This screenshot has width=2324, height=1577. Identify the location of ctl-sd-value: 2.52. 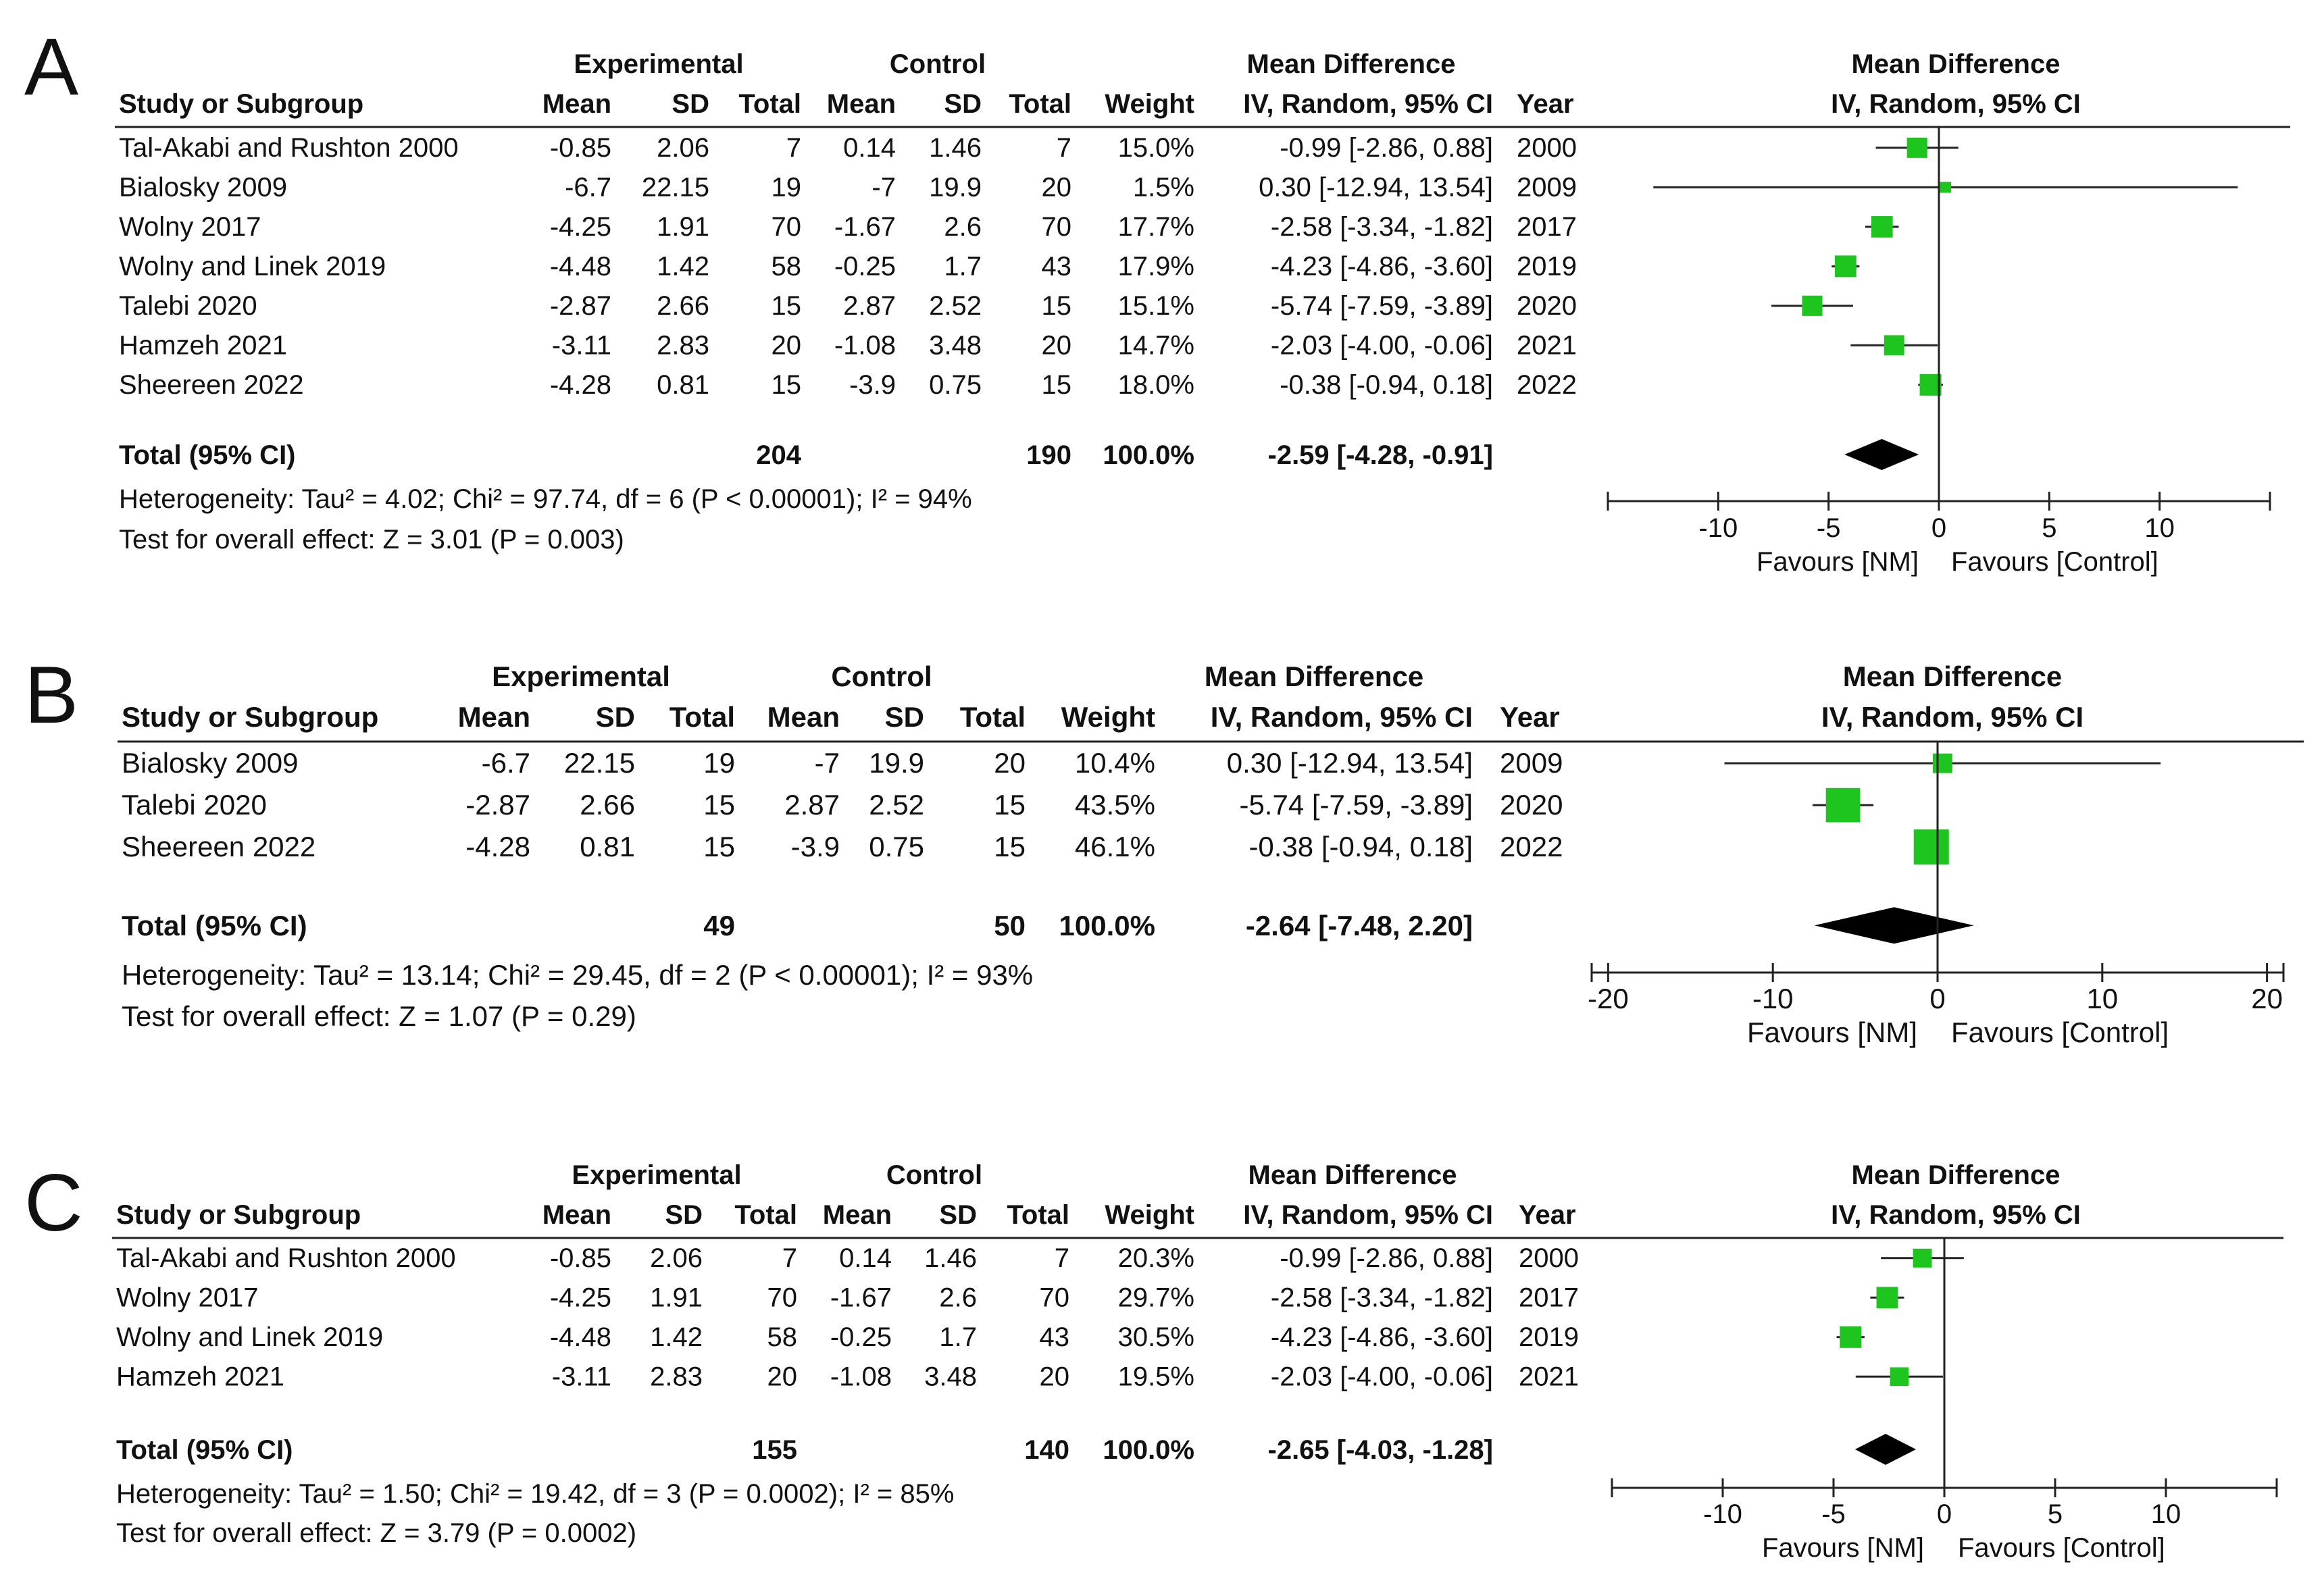
(896, 805).